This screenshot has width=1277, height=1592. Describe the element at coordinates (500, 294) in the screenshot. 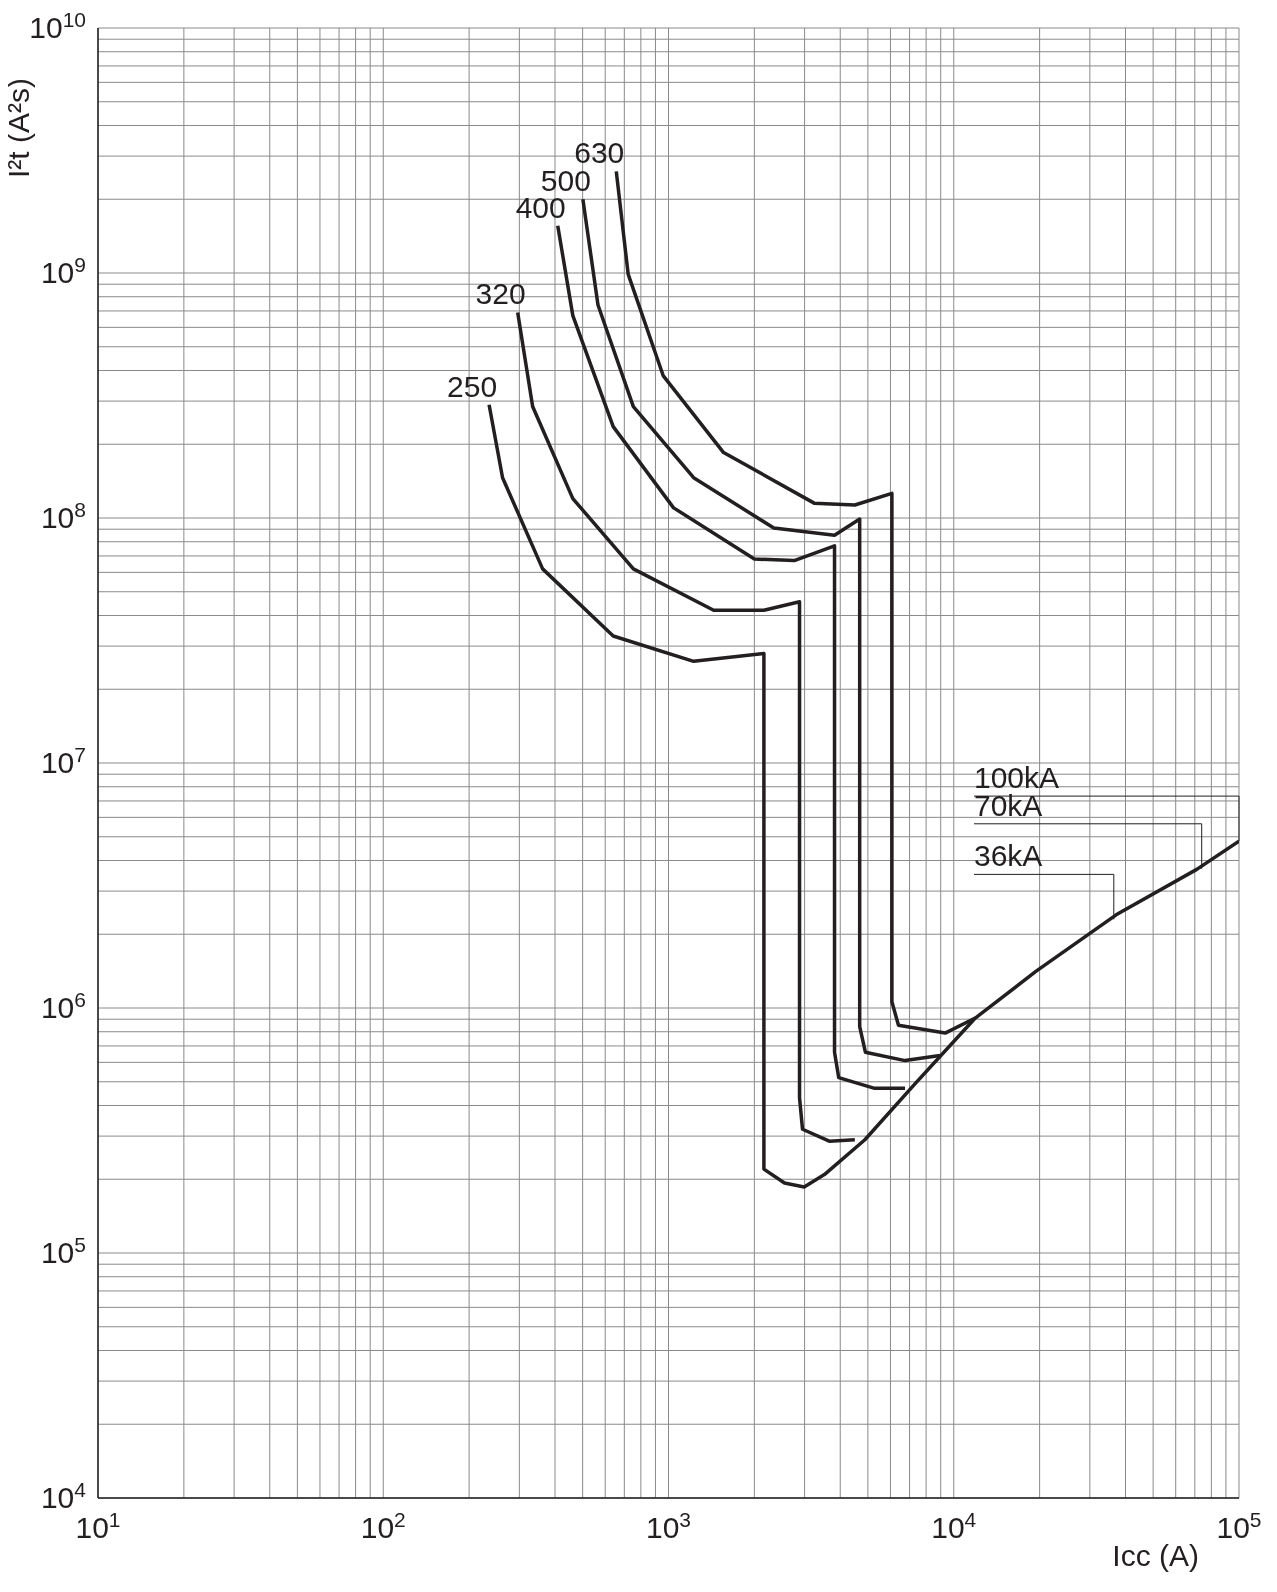

I see `series-label: 320` at that location.